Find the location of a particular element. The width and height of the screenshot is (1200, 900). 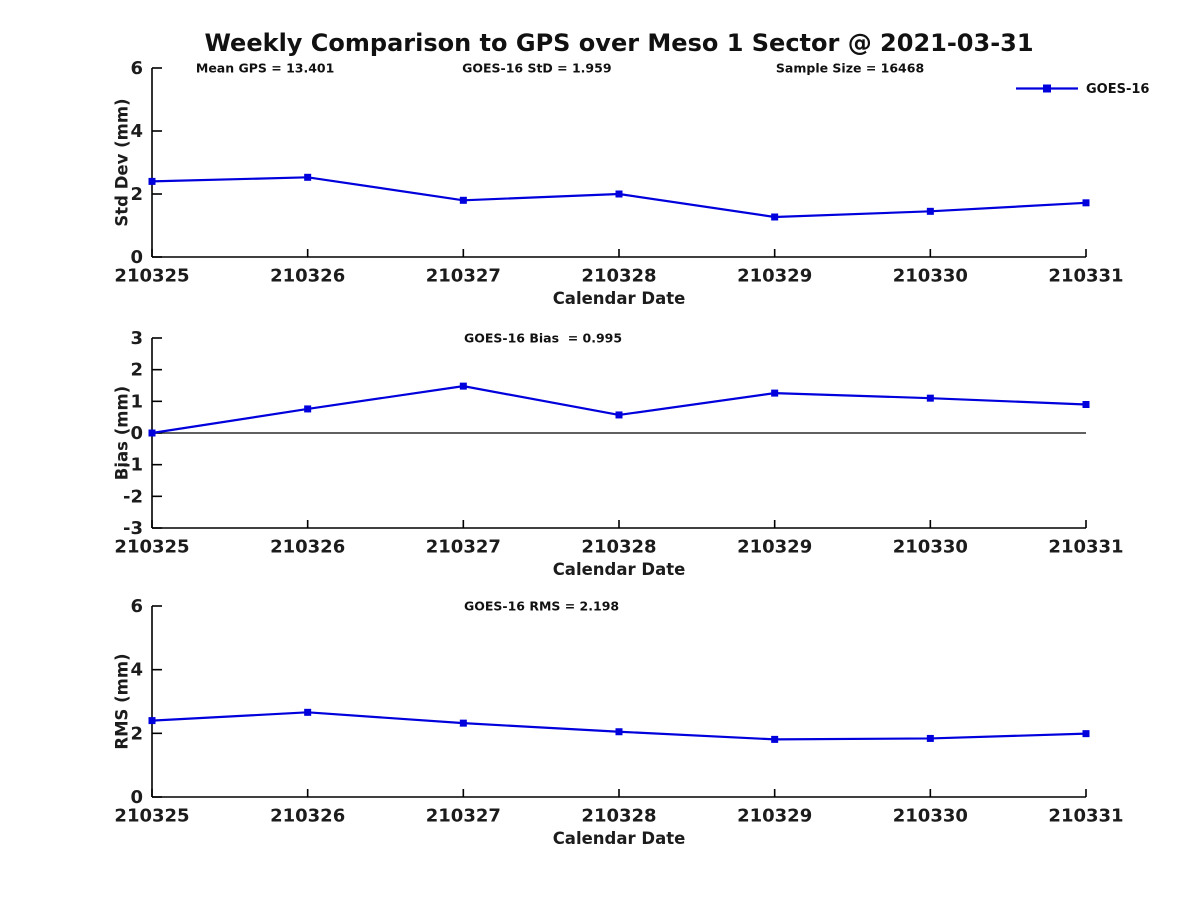

y-tick-label: -2 is located at coordinates (133, 496).